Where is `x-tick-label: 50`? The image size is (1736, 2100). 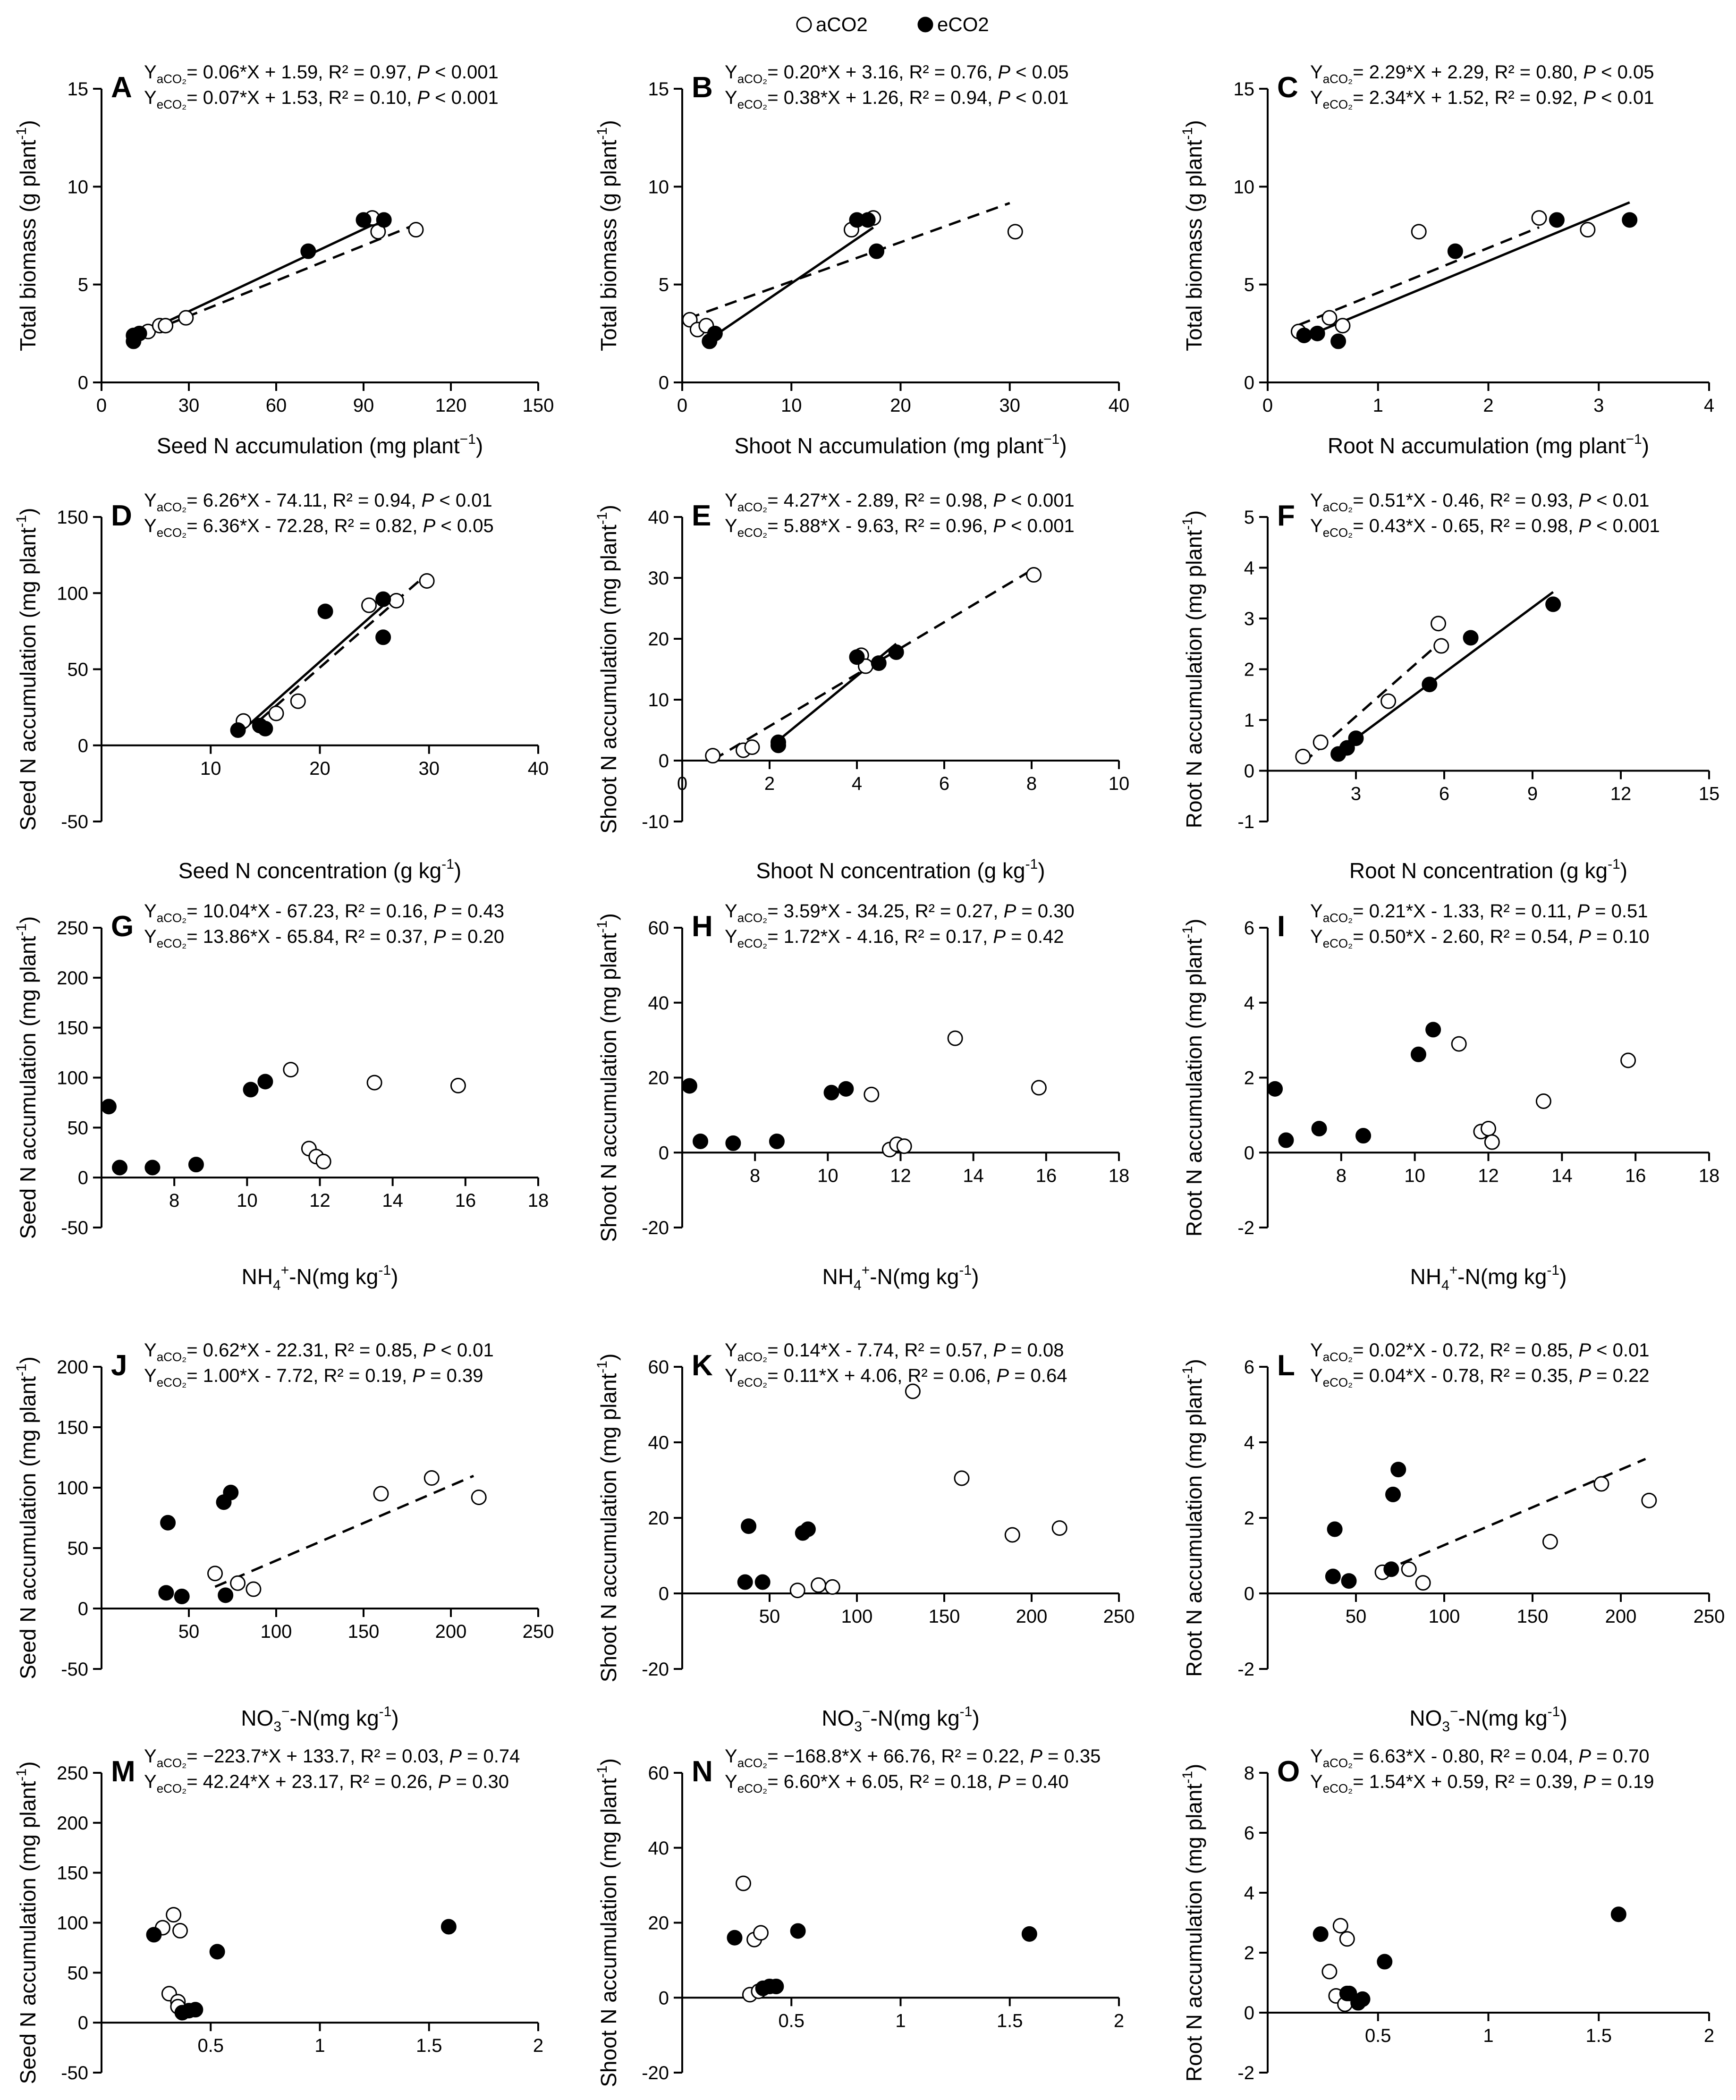 x-tick-label: 50 is located at coordinates (189, 1631).